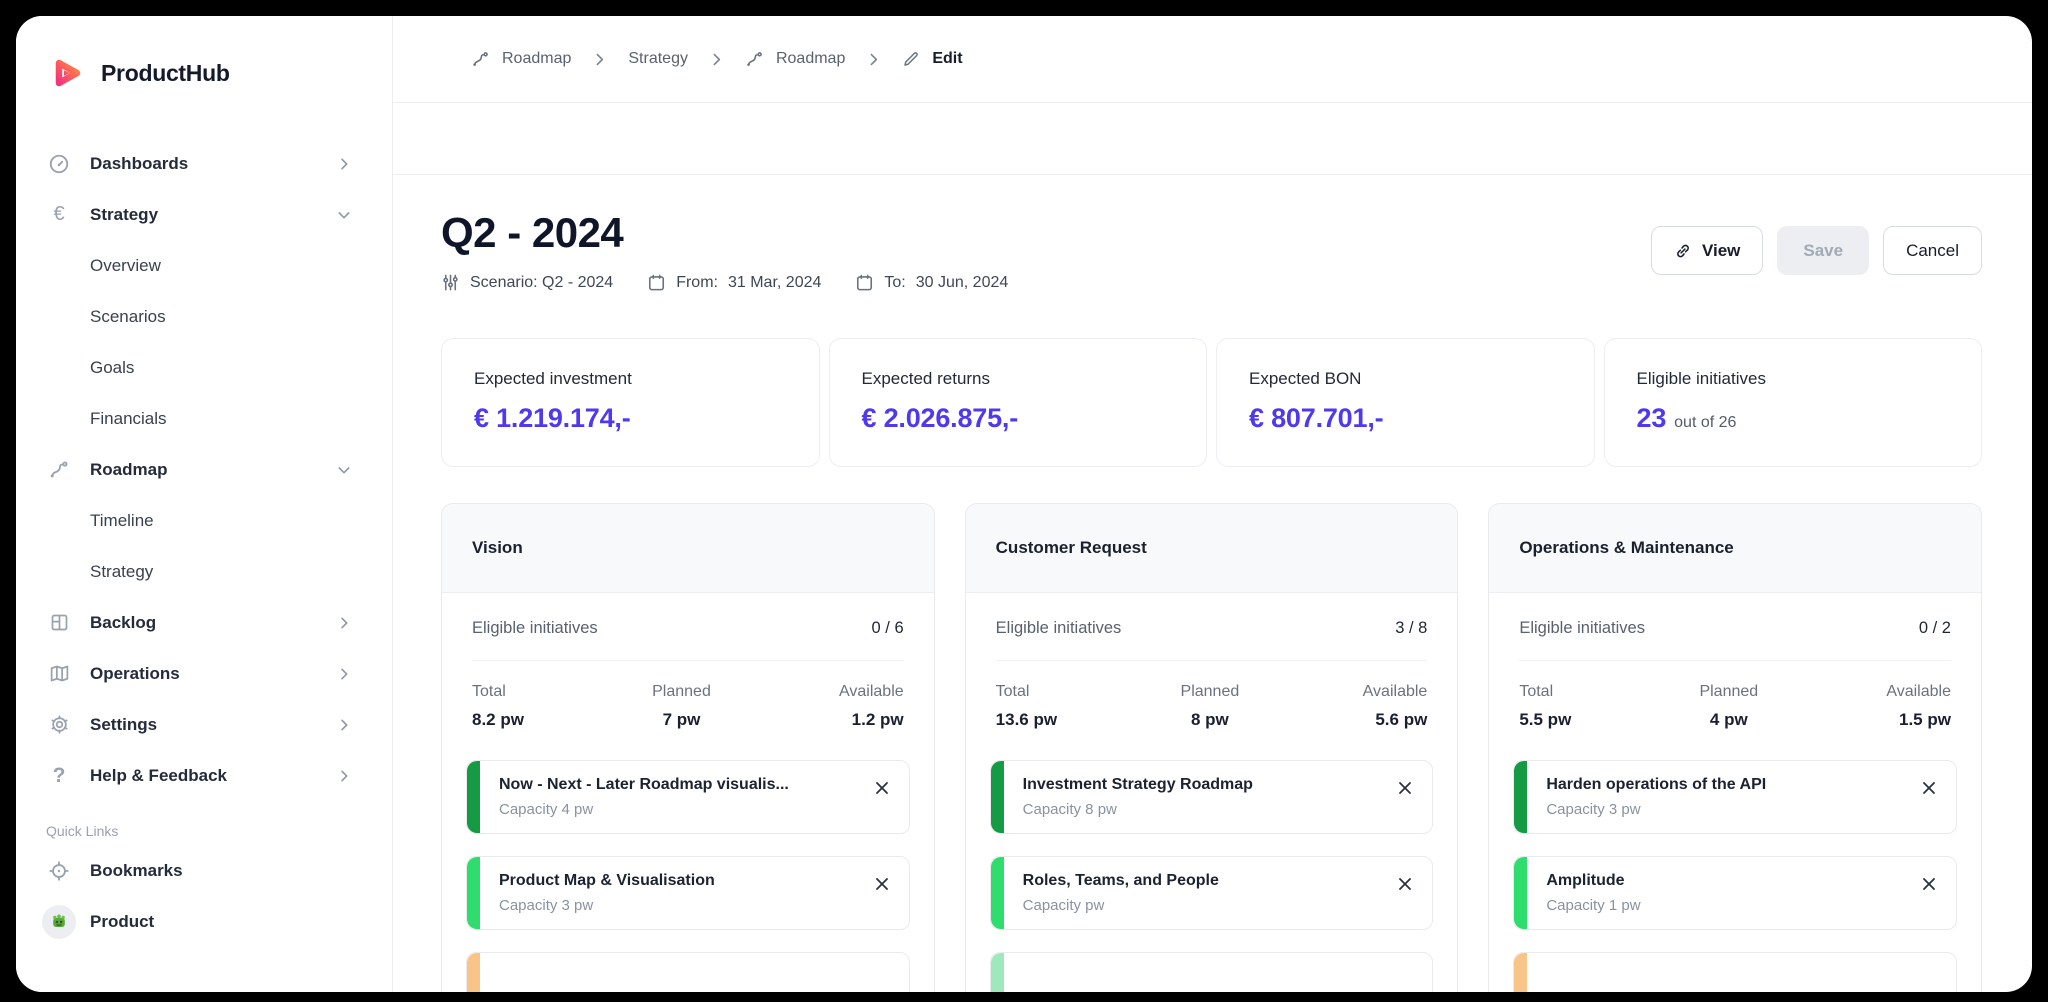 The height and width of the screenshot is (1002, 2048). I want to click on to-date: To: 30 Jun, 2024, so click(931, 282).